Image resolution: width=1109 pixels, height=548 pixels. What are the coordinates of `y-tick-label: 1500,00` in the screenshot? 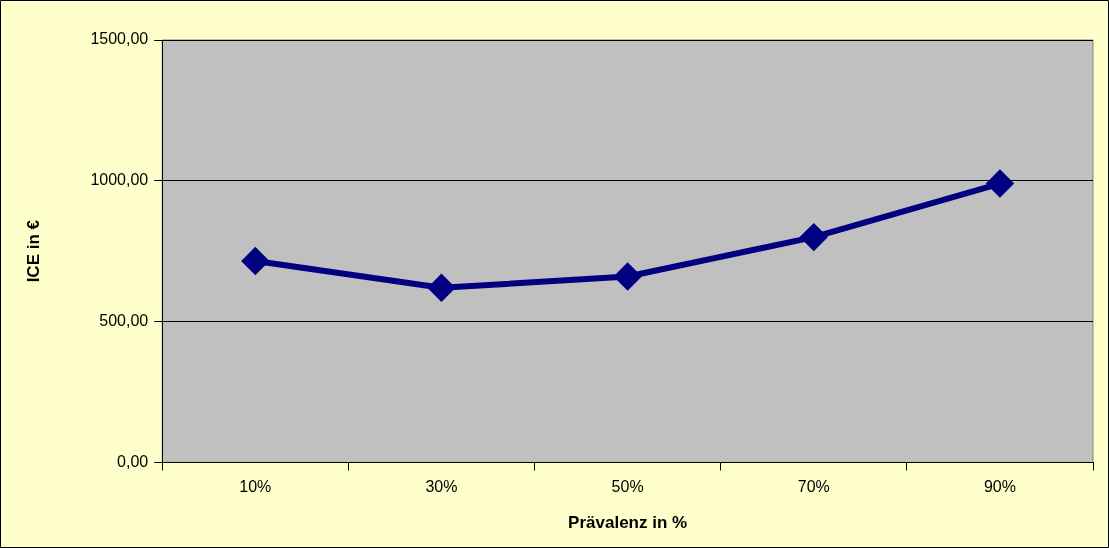 It's located at (119, 39).